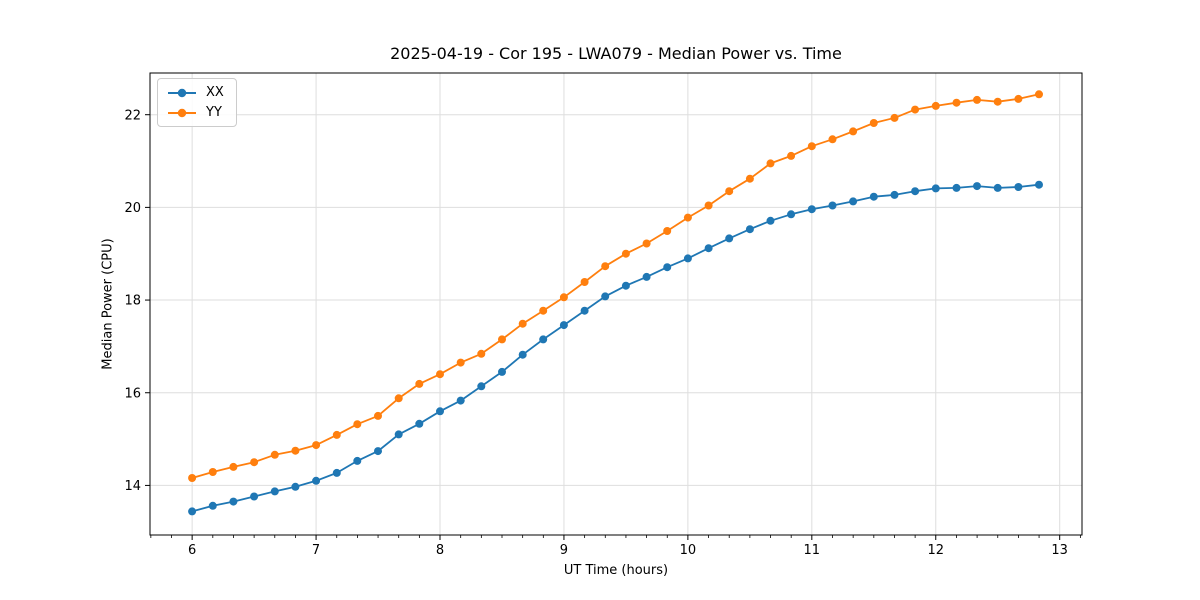 This screenshot has width=1200, height=600. I want to click on legend-item-xx: XX, so click(195, 92).